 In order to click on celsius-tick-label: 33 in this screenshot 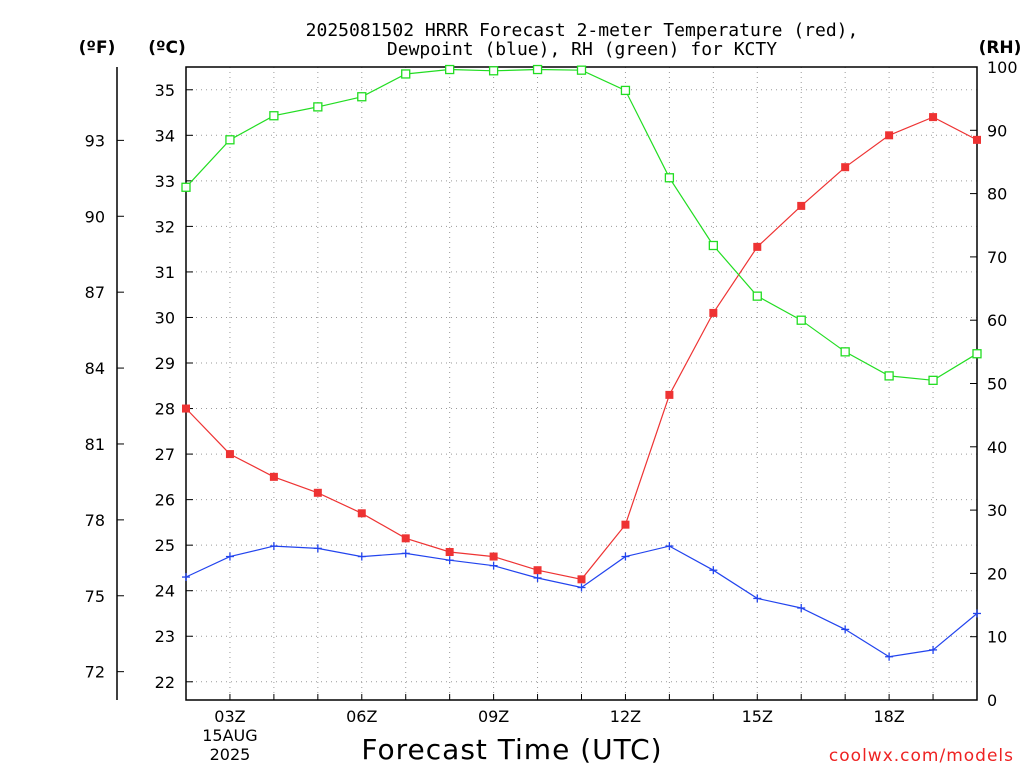, I will do `click(165, 181)`.